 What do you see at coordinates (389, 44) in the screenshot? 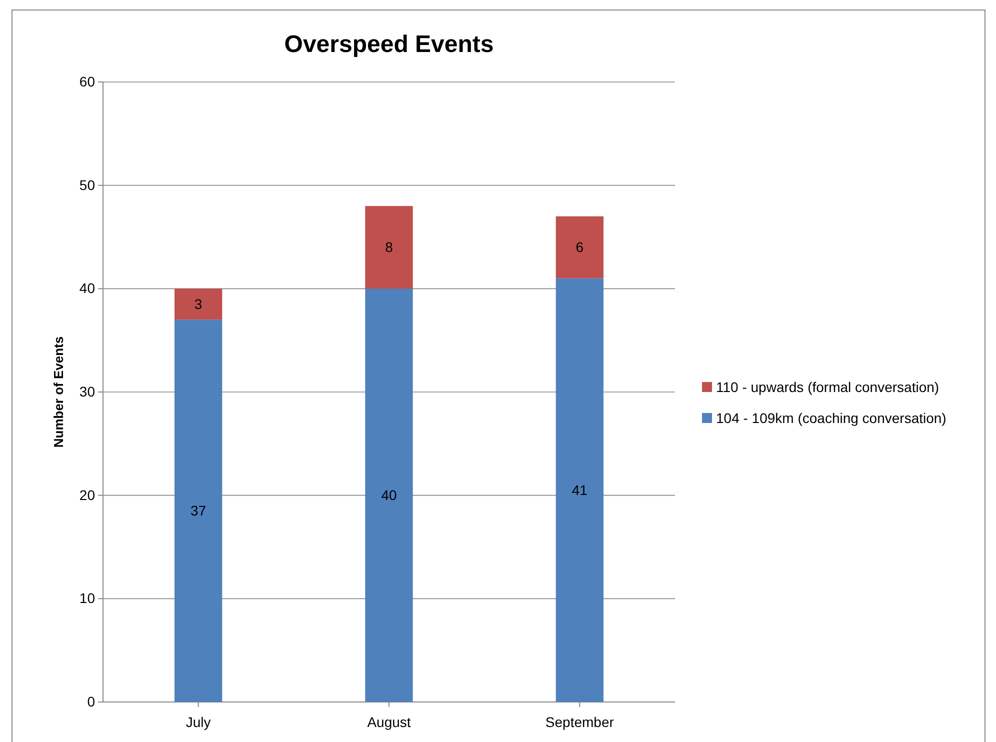
I see `chart-title: Overspeed Events` at bounding box center [389, 44].